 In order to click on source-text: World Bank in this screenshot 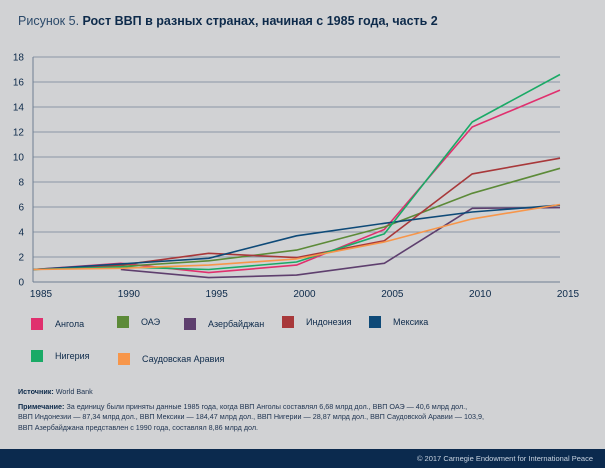, I will do `click(74, 391)`.